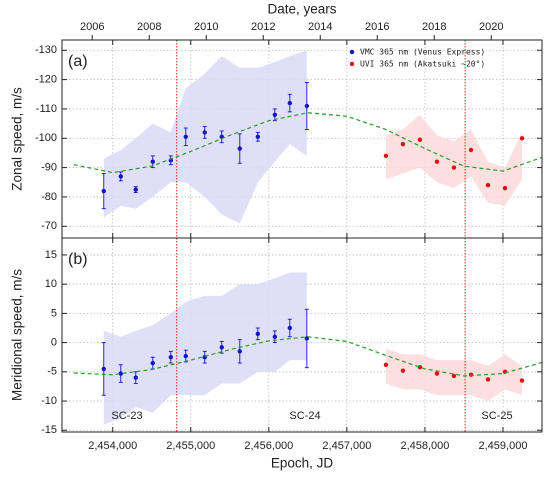 The width and height of the screenshot is (550, 479). Describe the element at coordinates (424, 446) in the screenshot. I see `x-tick-label: 2,458,000` at that location.